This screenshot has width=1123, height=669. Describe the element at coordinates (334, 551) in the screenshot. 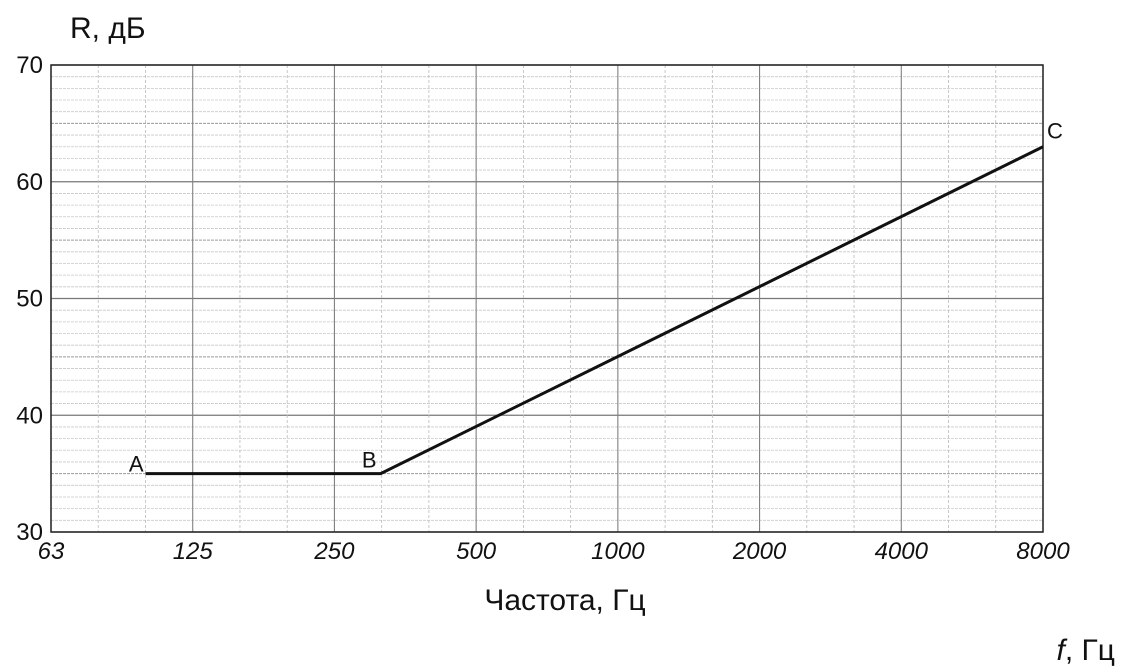

I see `x-tick-label: 250` at that location.